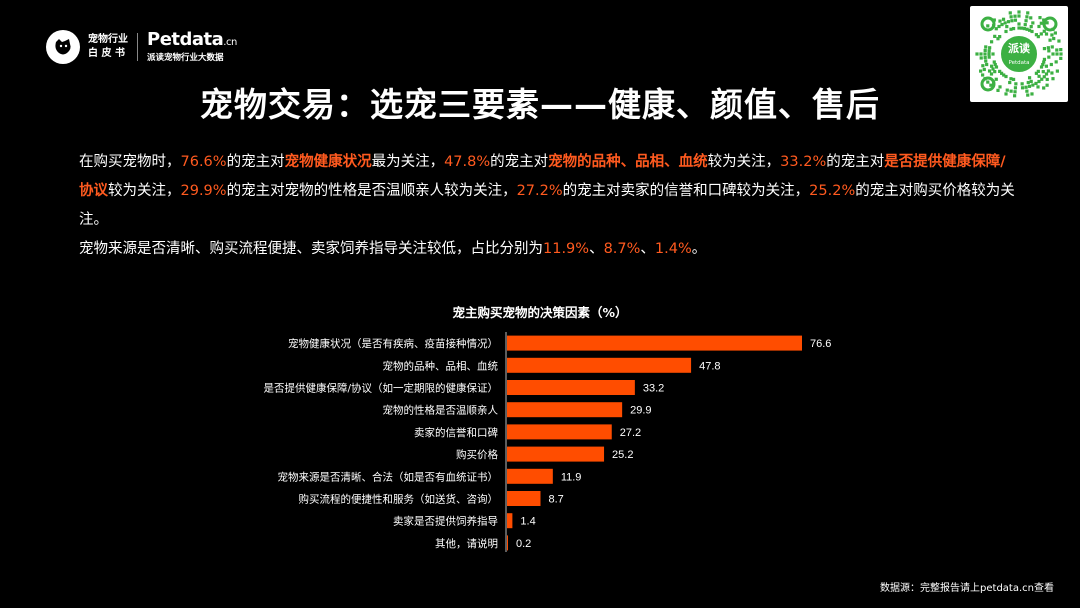 Image resolution: width=1080 pixels, height=608 pixels. Describe the element at coordinates (141, 47) in the screenshot. I see `brand-logo: 宠物行业 白 皮 书 Petdata.cn 派读宠物行业大数据` at that location.